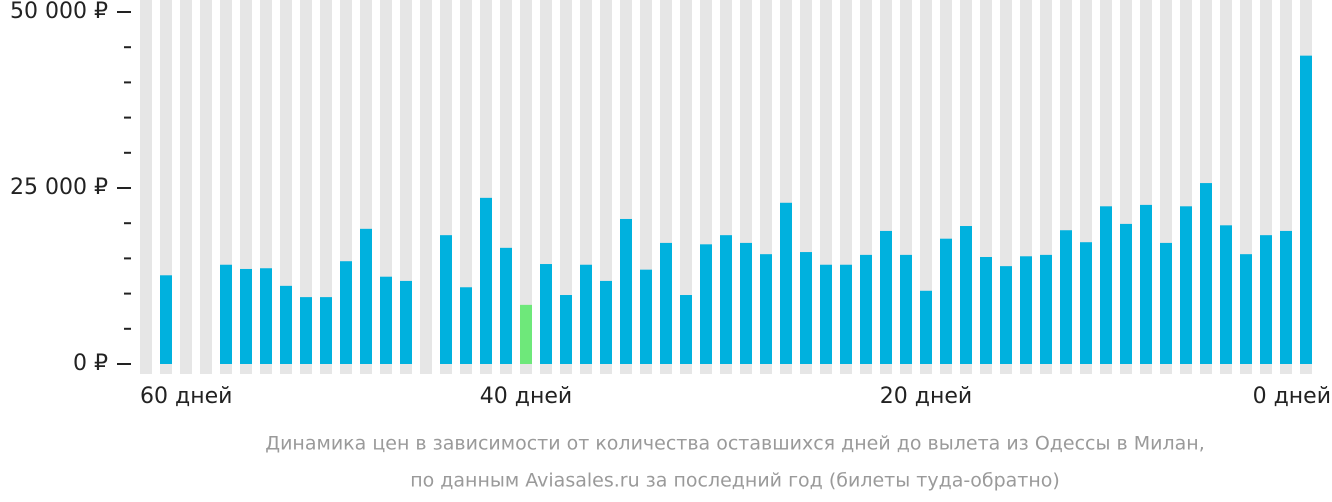 The width and height of the screenshot is (1332, 502). I want to click on x-tick-label: 60 дней, so click(186, 396).